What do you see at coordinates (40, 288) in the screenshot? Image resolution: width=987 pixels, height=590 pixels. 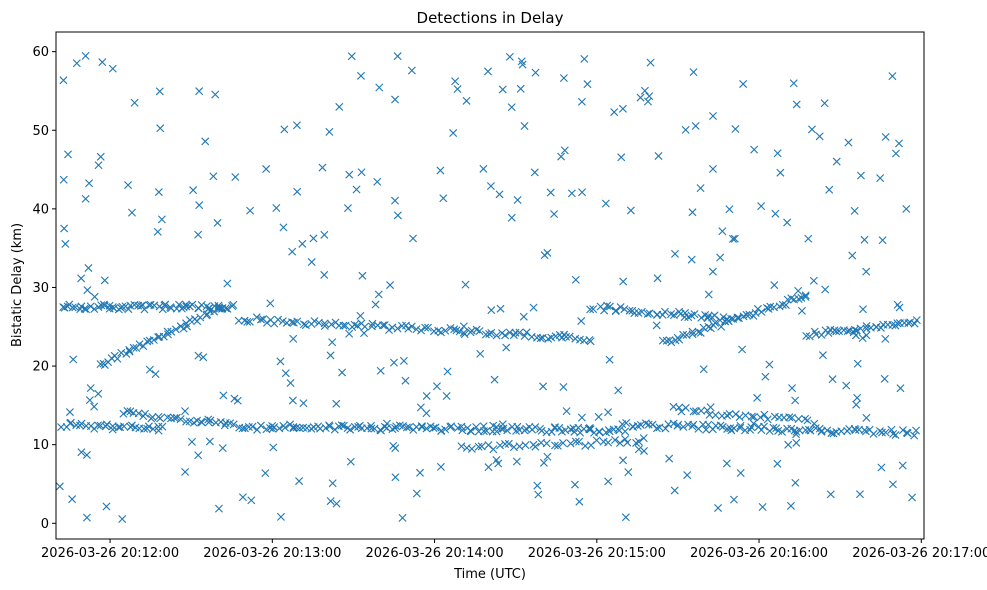 I see `y-tick-label: 30` at bounding box center [40, 288].